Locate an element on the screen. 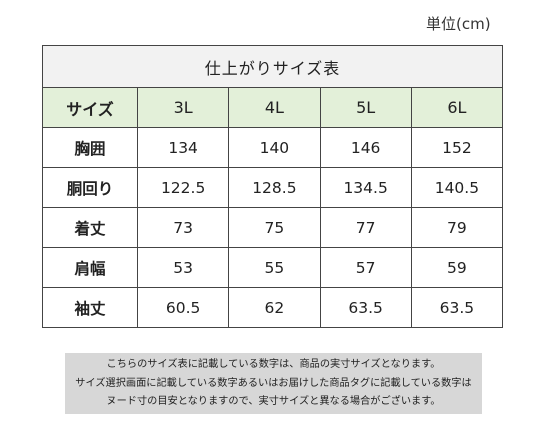  unit-label: 単位(cm) is located at coordinates (458, 24).